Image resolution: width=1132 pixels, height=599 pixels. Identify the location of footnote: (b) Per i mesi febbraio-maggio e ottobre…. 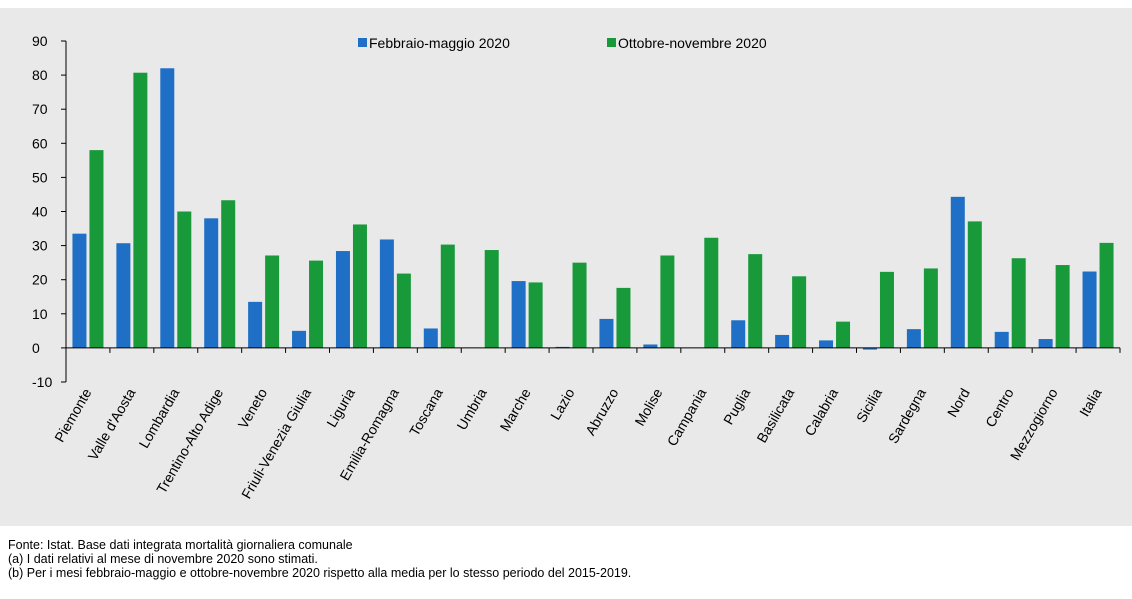
(319, 573).